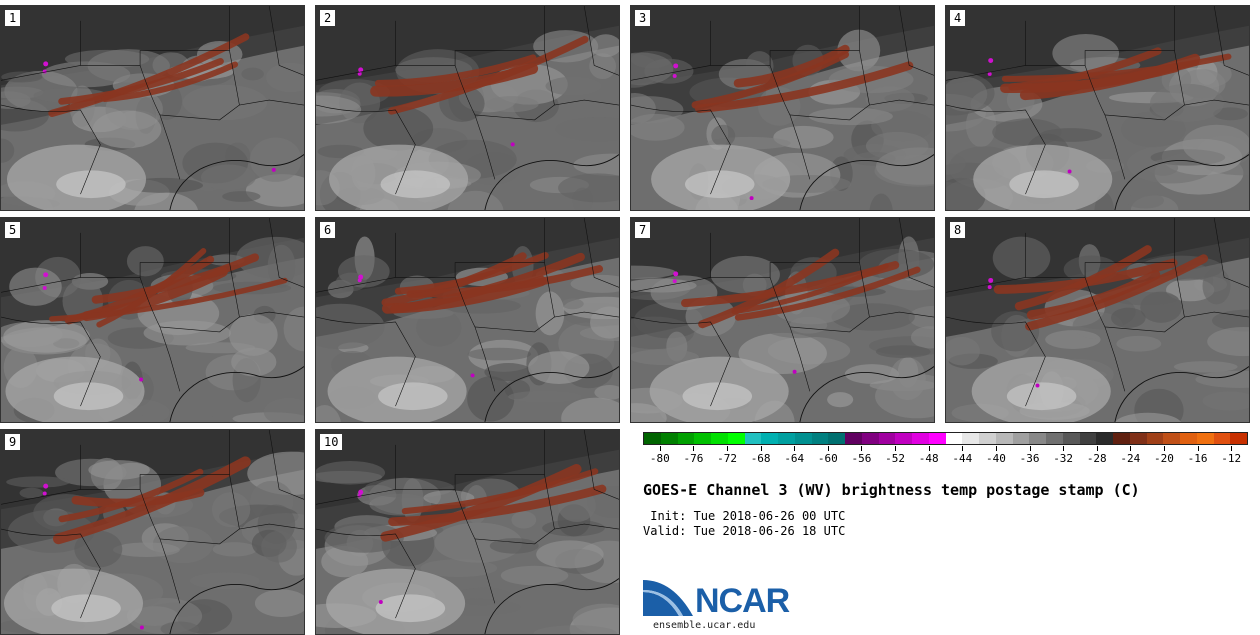 The image size is (1260, 635). What do you see at coordinates (962, 458) in the screenshot?
I see `colorbar-tick-label: -44` at bounding box center [962, 458].